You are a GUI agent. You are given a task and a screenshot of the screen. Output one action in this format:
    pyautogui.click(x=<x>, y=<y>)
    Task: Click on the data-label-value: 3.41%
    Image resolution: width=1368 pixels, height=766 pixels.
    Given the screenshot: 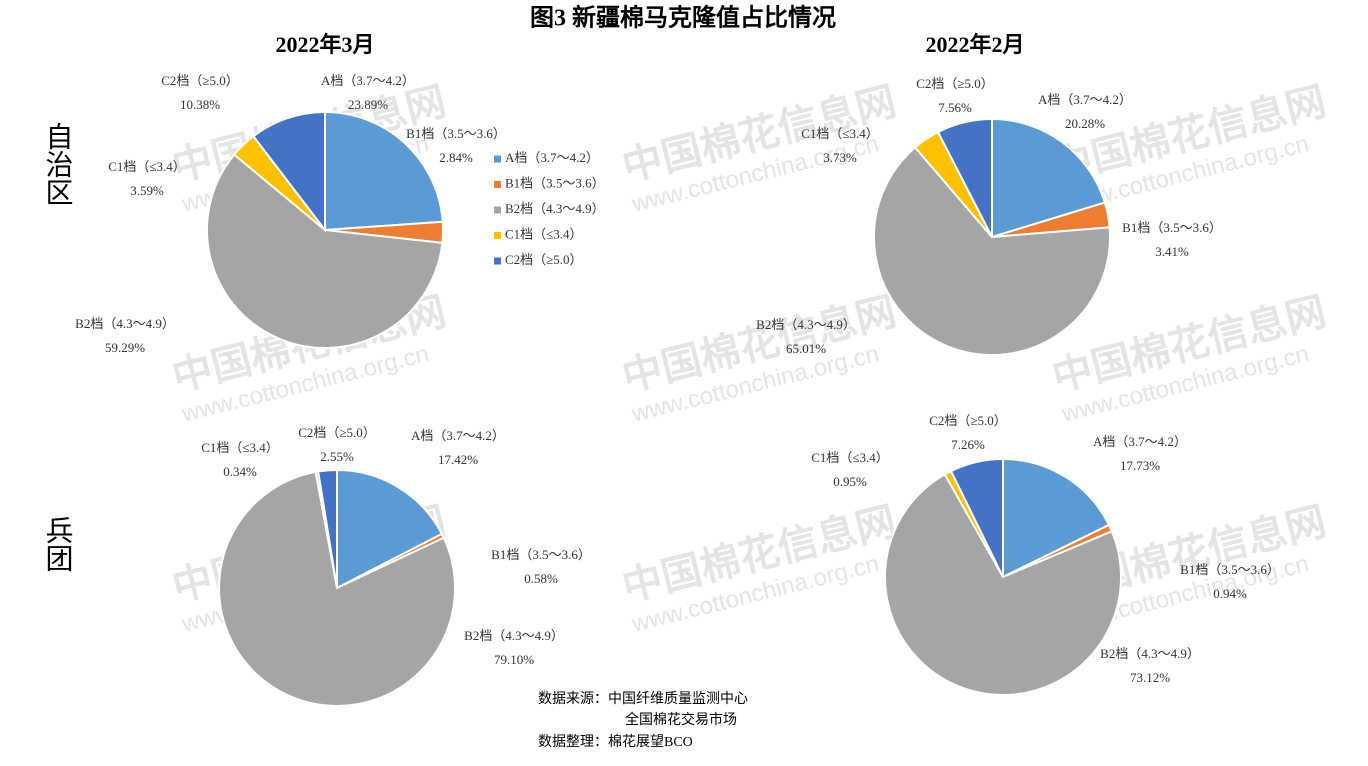 What is the action you would take?
    pyautogui.click(x=1172, y=251)
    